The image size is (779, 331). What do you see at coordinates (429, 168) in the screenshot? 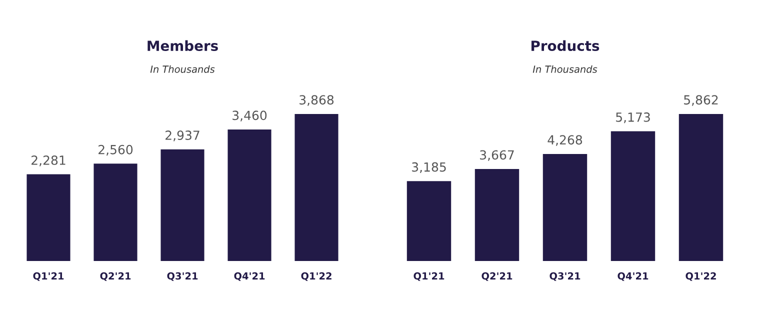
I see `data-label: 3,185` at bounding box center [429, 168].